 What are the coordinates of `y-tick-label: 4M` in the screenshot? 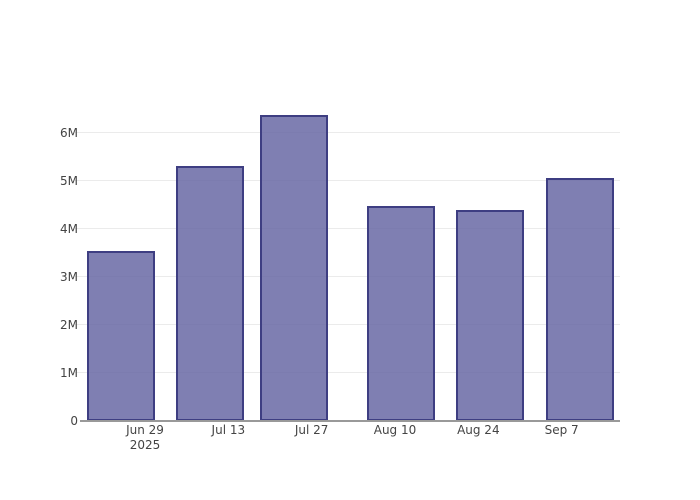 It's located at (69, 228).